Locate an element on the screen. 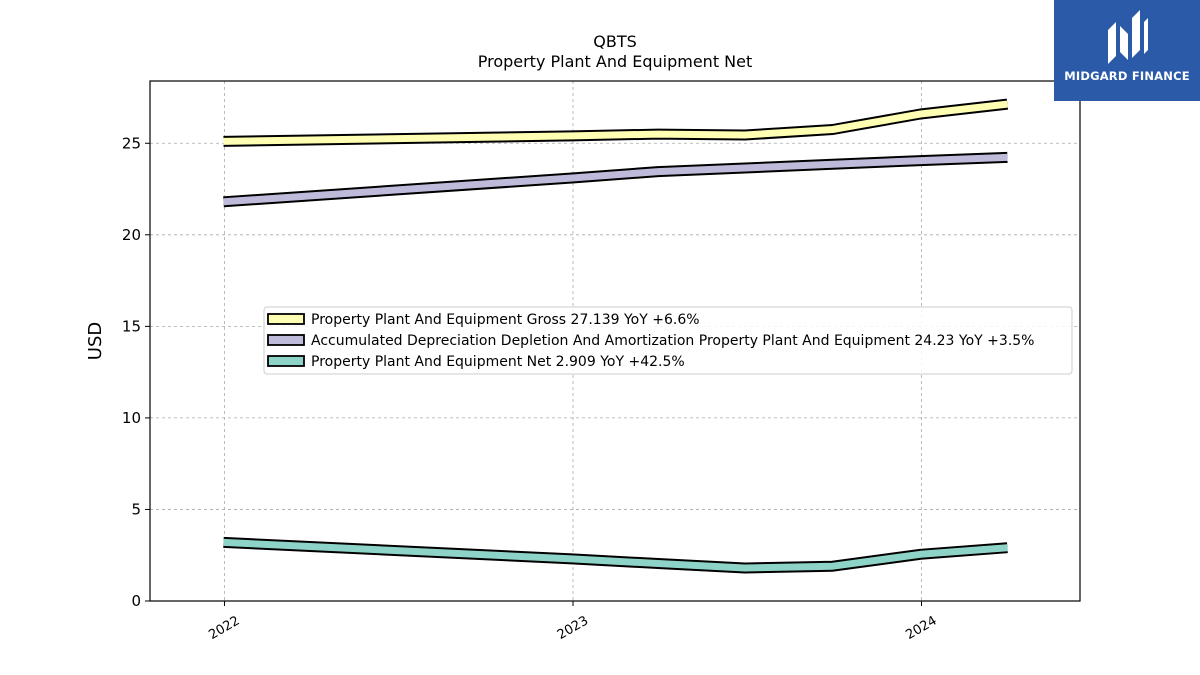 The width and height of the screenshot is (1200, 675). brand-logo: MIDGARD FINANCE is located at coordinates (1127, 50).